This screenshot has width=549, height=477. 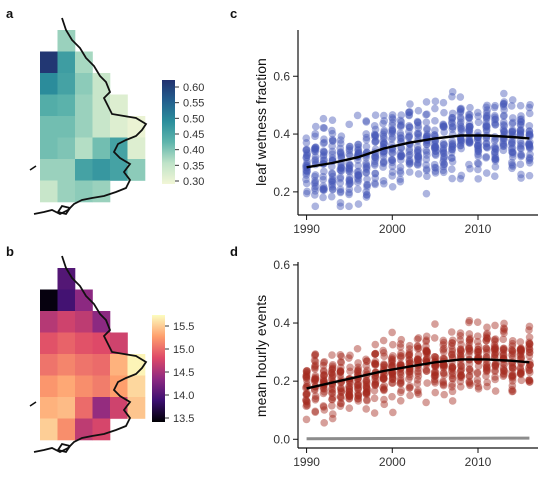 I want to click on map-panel-a, so click(x=88, y=116).